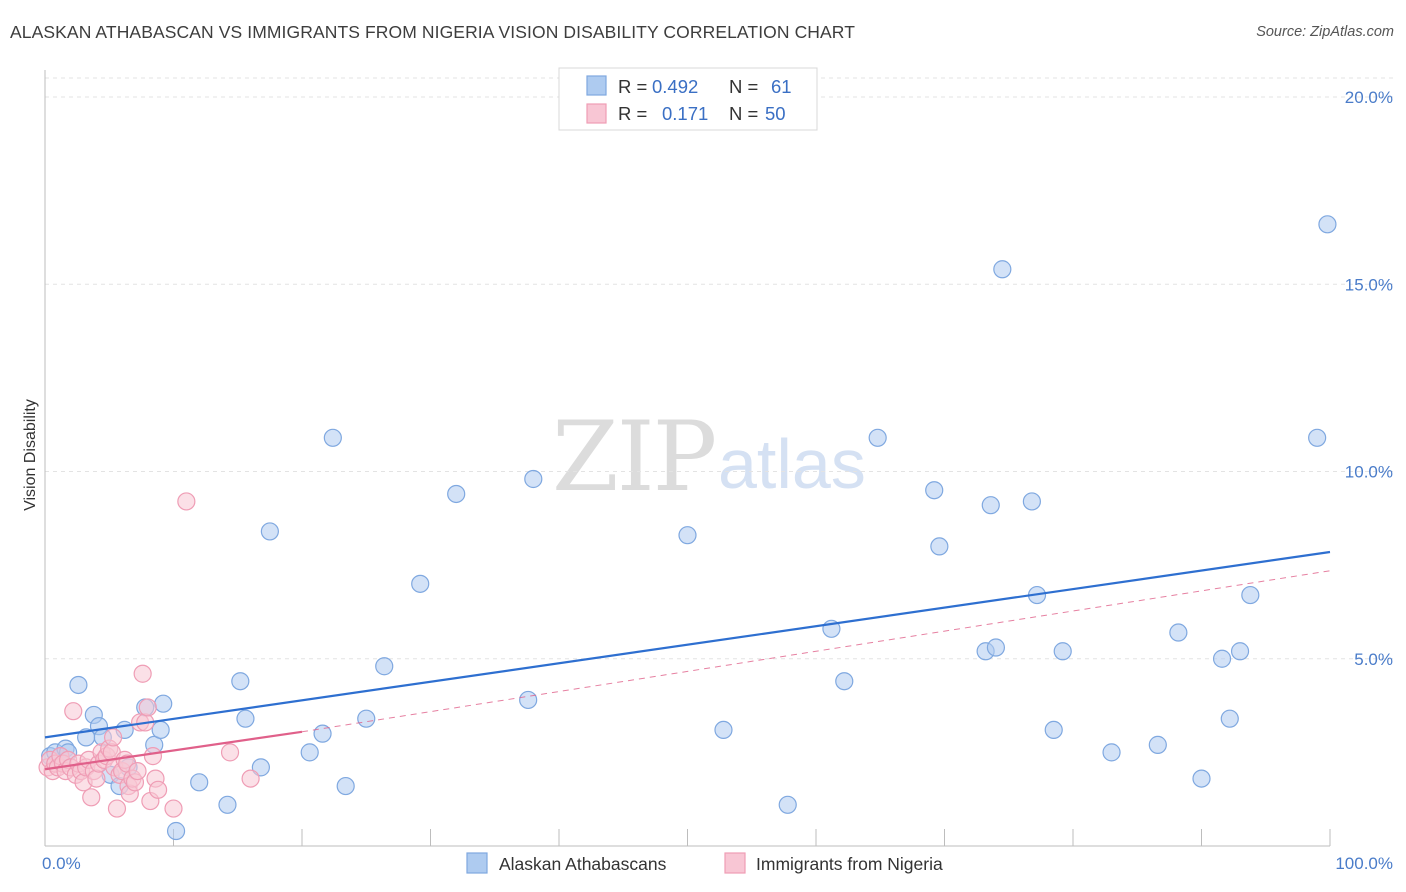 This screenshot has height=892, width=1406. Describe the element at coordinates (632, 86) in the screenshot. I see `legend-r-label-1: R =` at that location.